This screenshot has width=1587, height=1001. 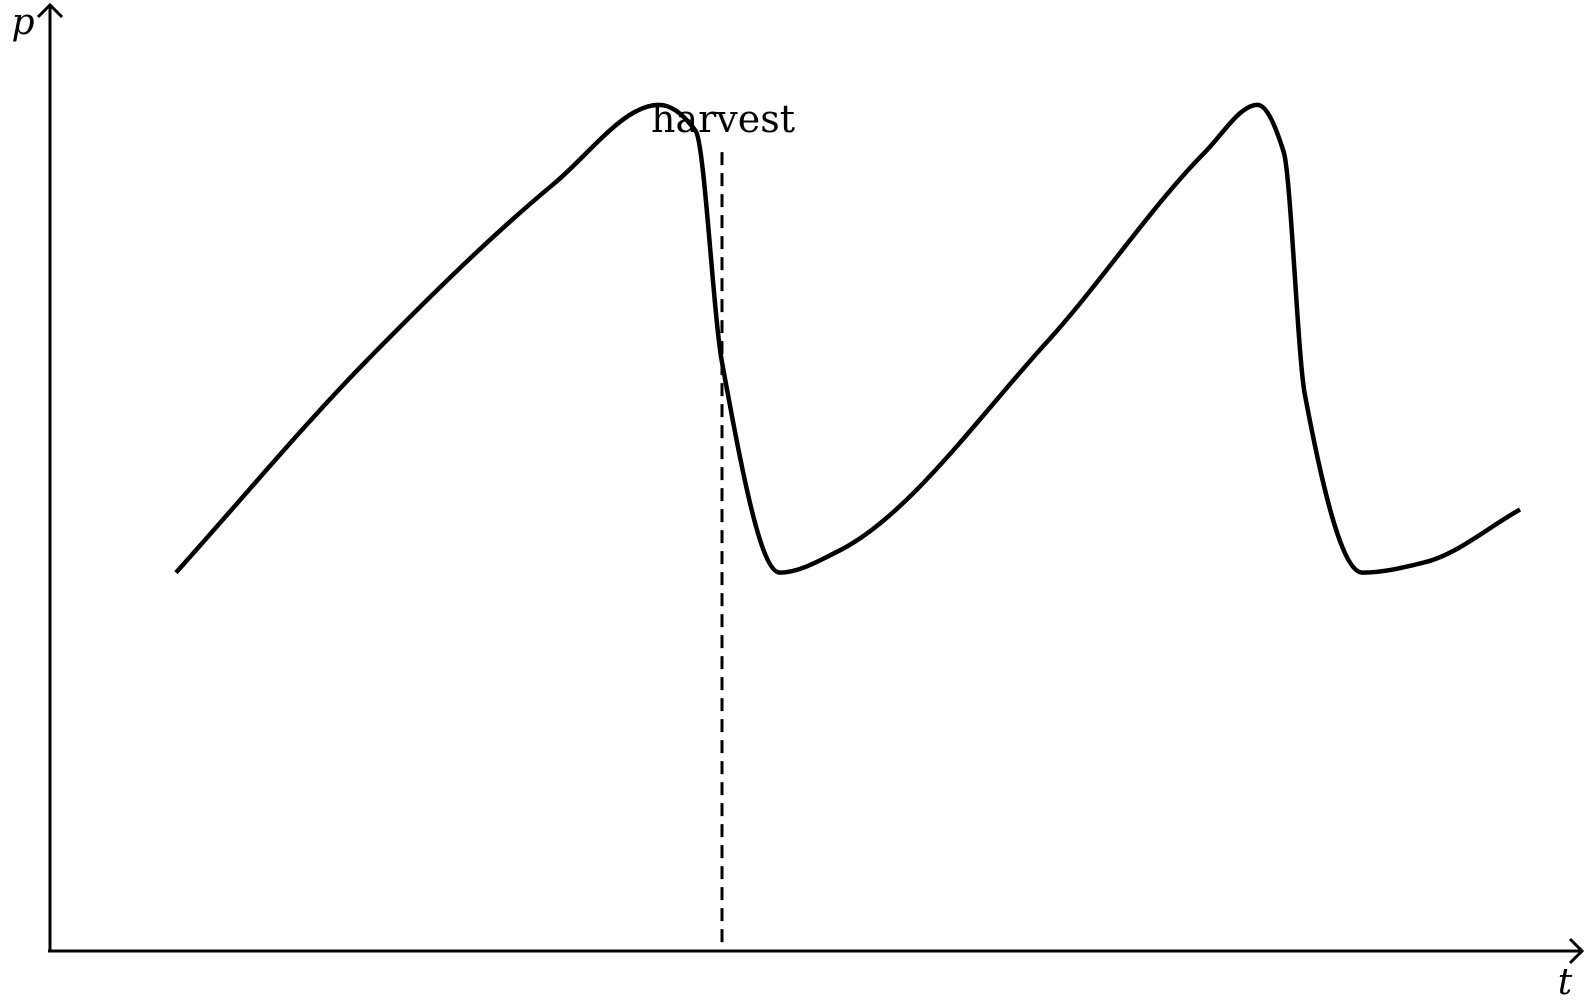 What do you see at coordinates (1565, 981) in the screenshot?
I see `x-axis-label: t` at bounding box center [1565, 981].